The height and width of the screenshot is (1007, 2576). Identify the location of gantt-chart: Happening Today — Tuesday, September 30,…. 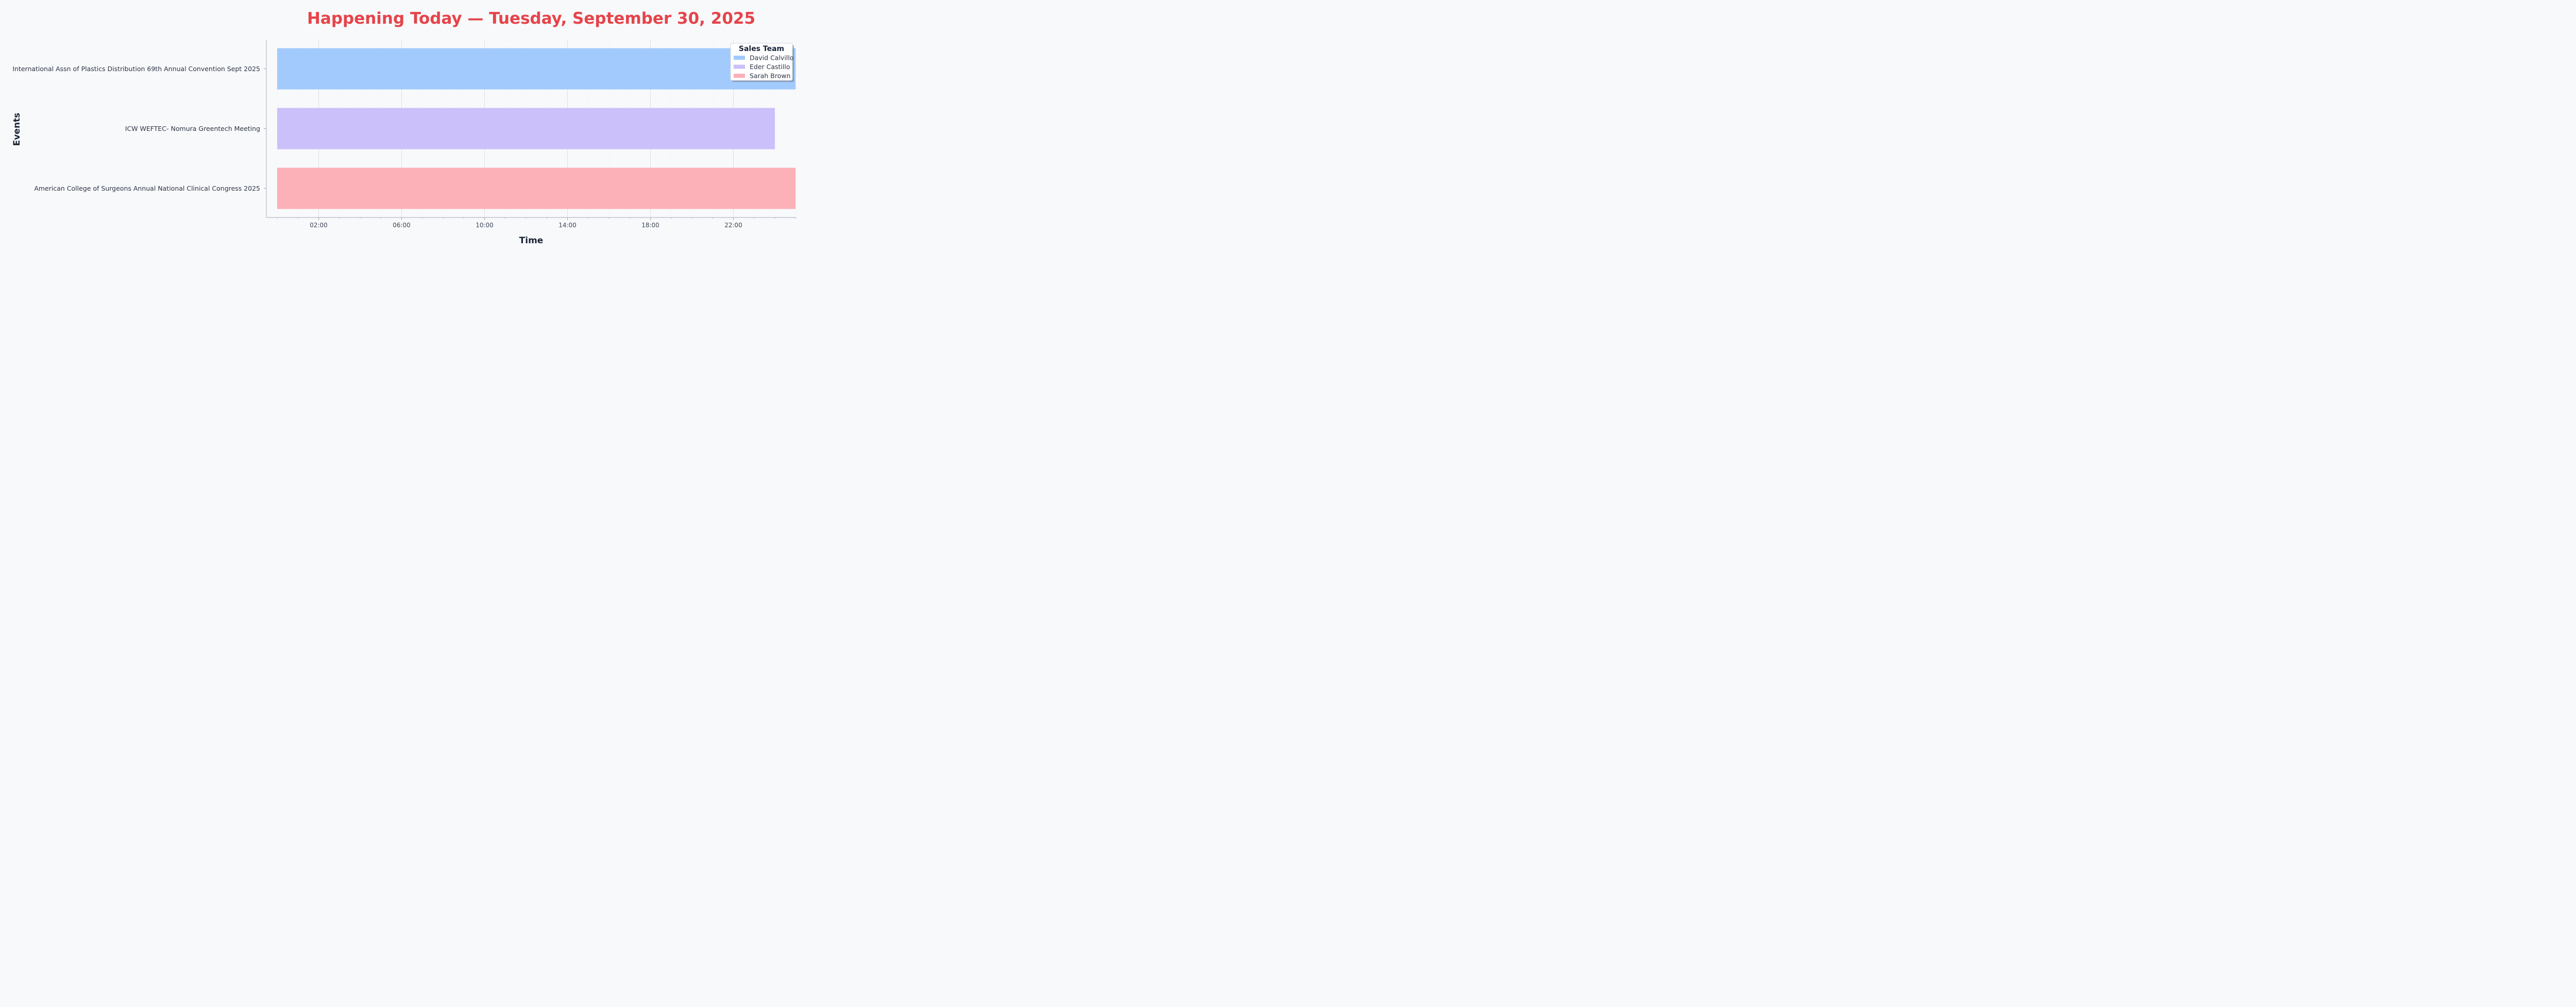
(404, 128).